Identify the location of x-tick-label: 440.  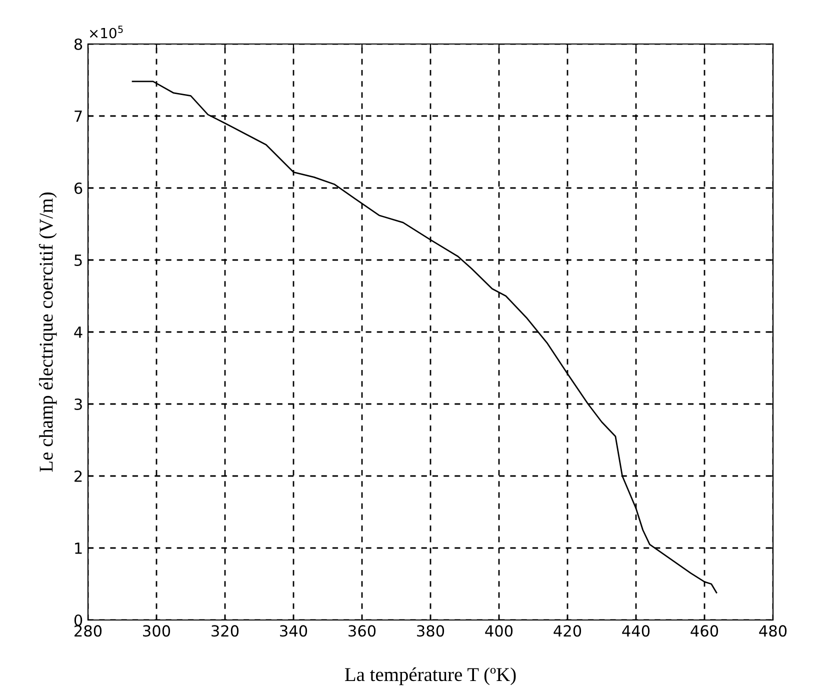
(636, 631).